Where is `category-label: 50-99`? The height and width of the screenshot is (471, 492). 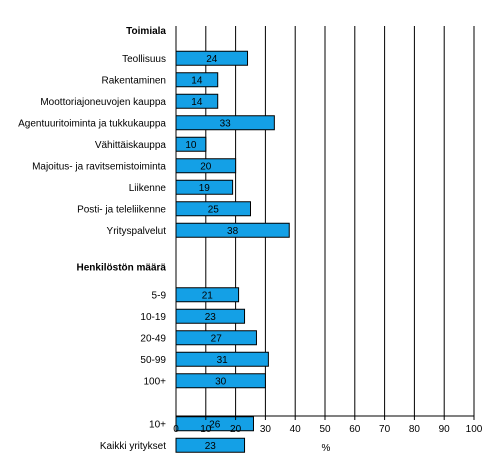
category-label: 50-99 is located at coordinates (153, 360).